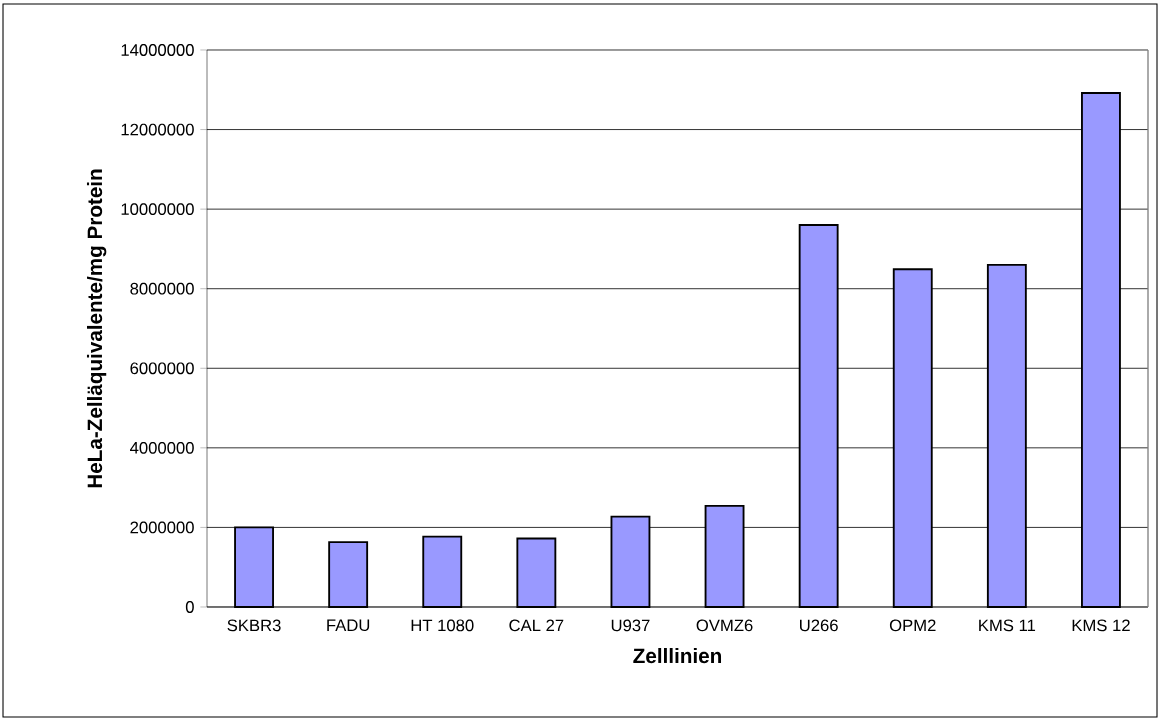 This screenshot has height=720, width=1161. Describe the element at coordinates (189, 607) in the screenshot. I see `y-tick-label: 0` at that location.